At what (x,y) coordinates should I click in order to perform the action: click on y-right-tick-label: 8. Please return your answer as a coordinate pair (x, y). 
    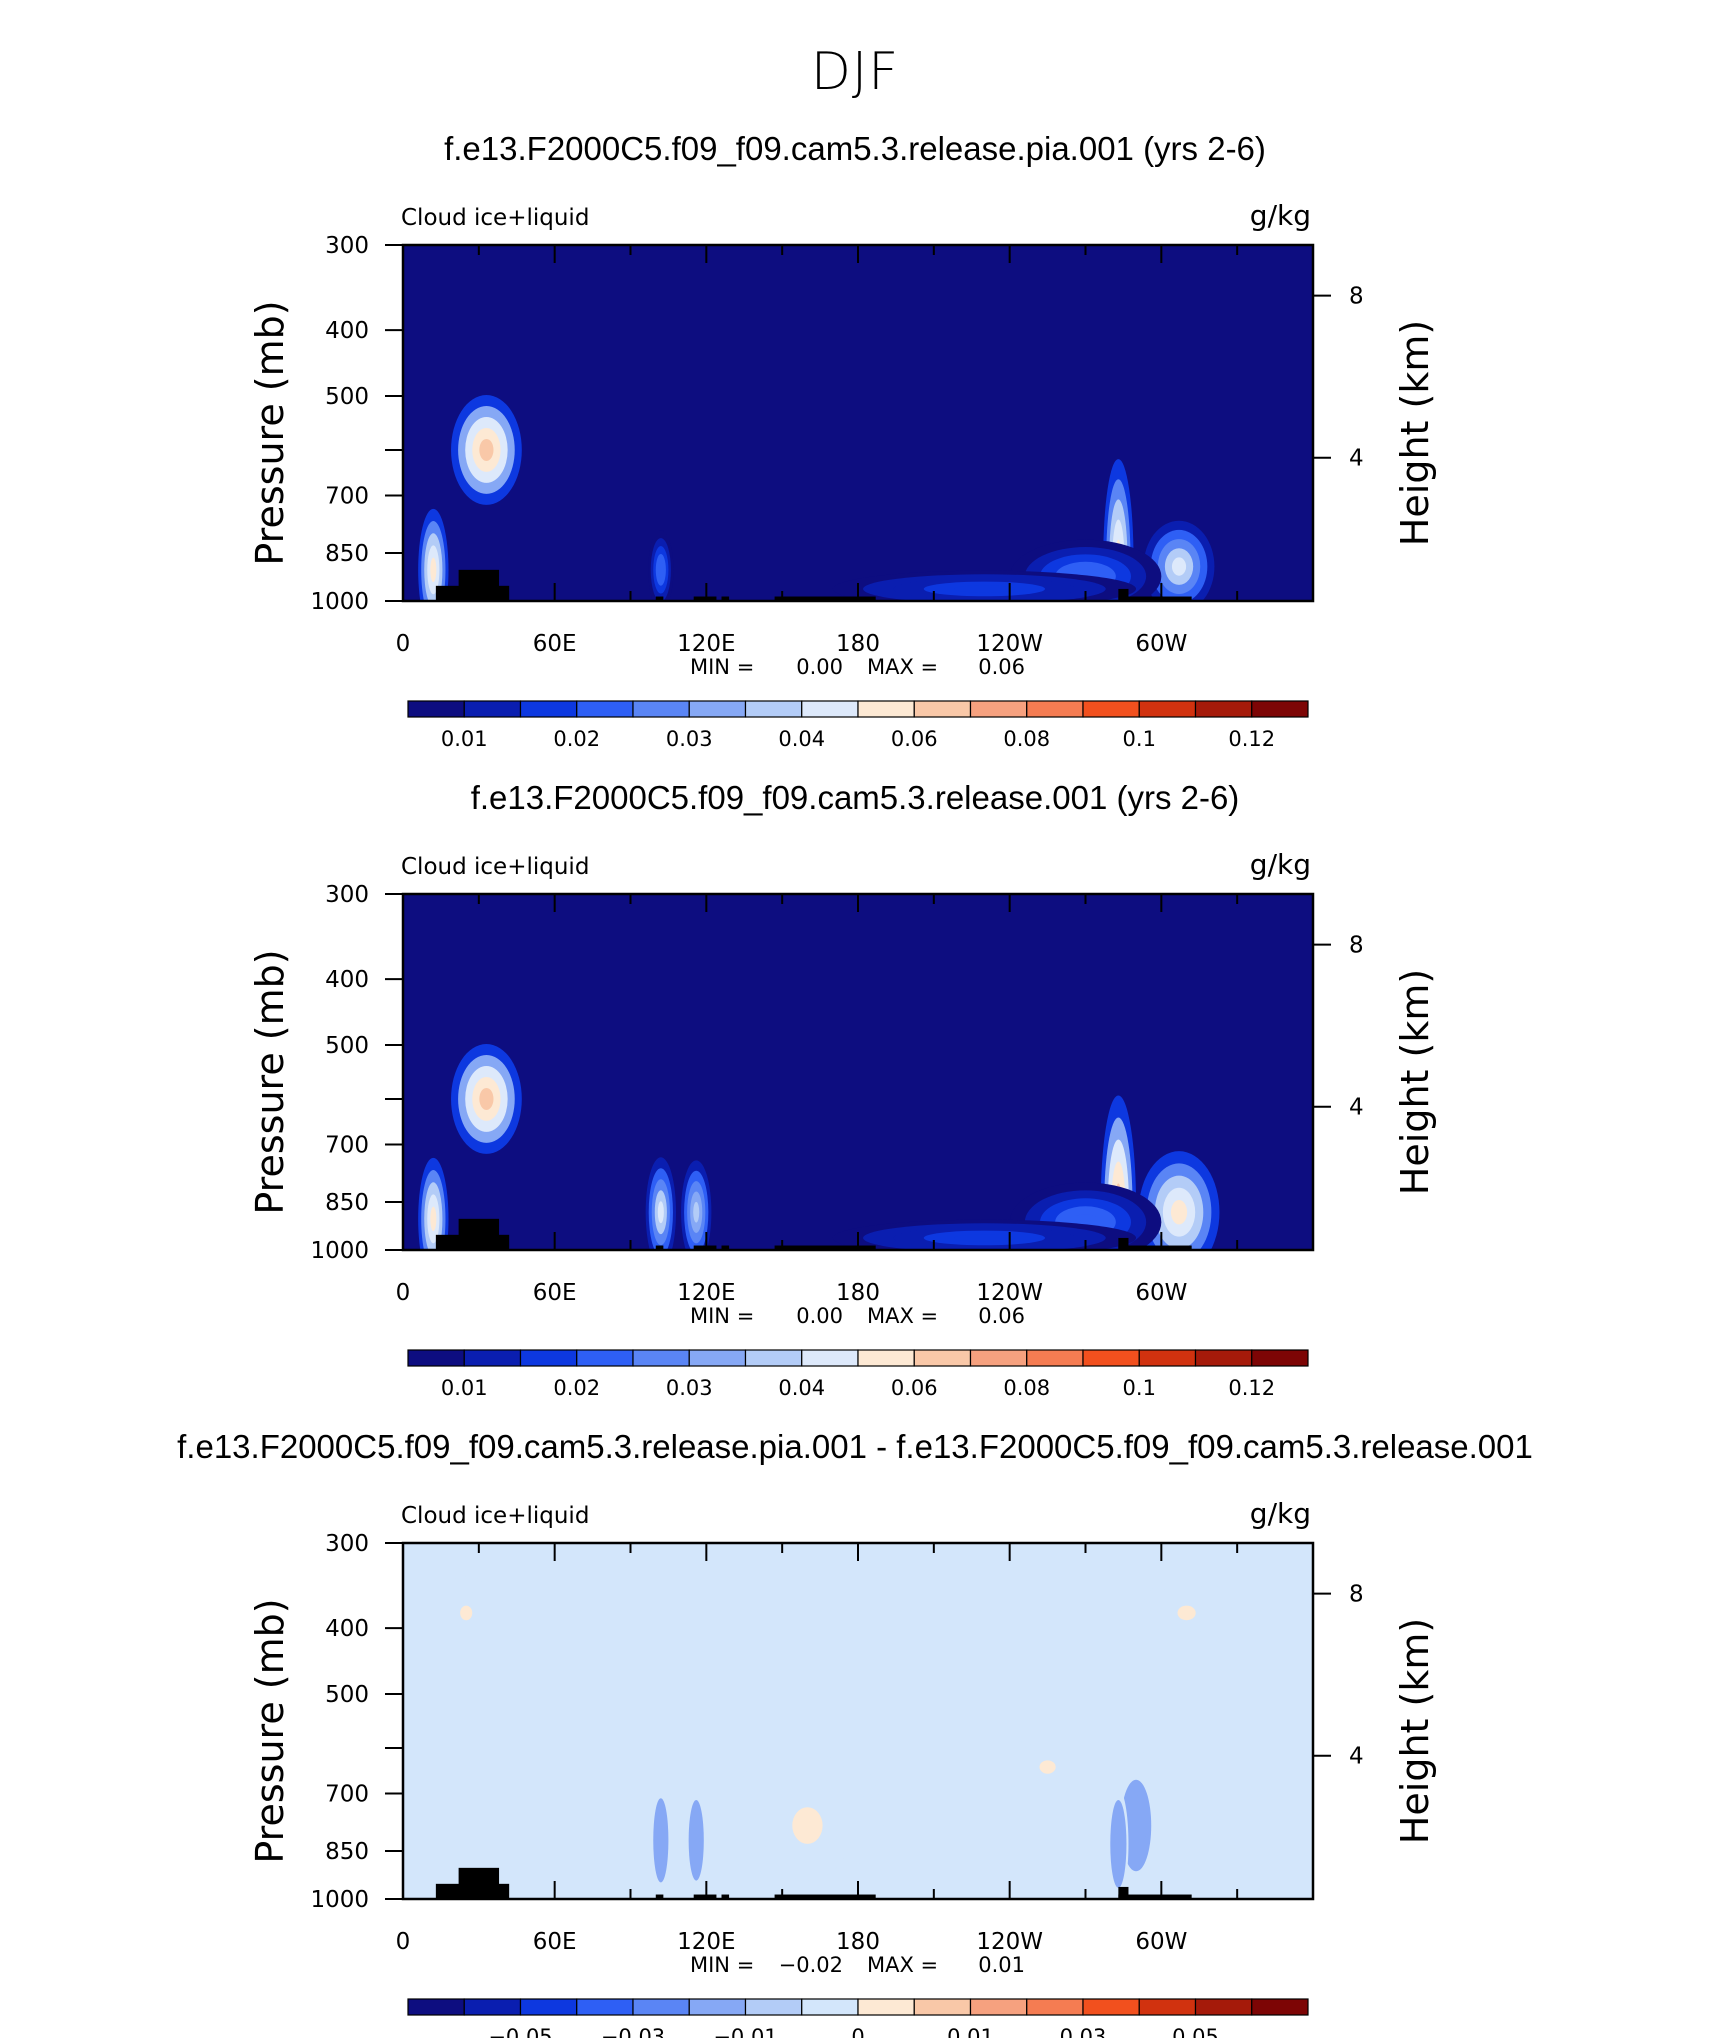
    Looking at the image, I should click on (1356, 297).